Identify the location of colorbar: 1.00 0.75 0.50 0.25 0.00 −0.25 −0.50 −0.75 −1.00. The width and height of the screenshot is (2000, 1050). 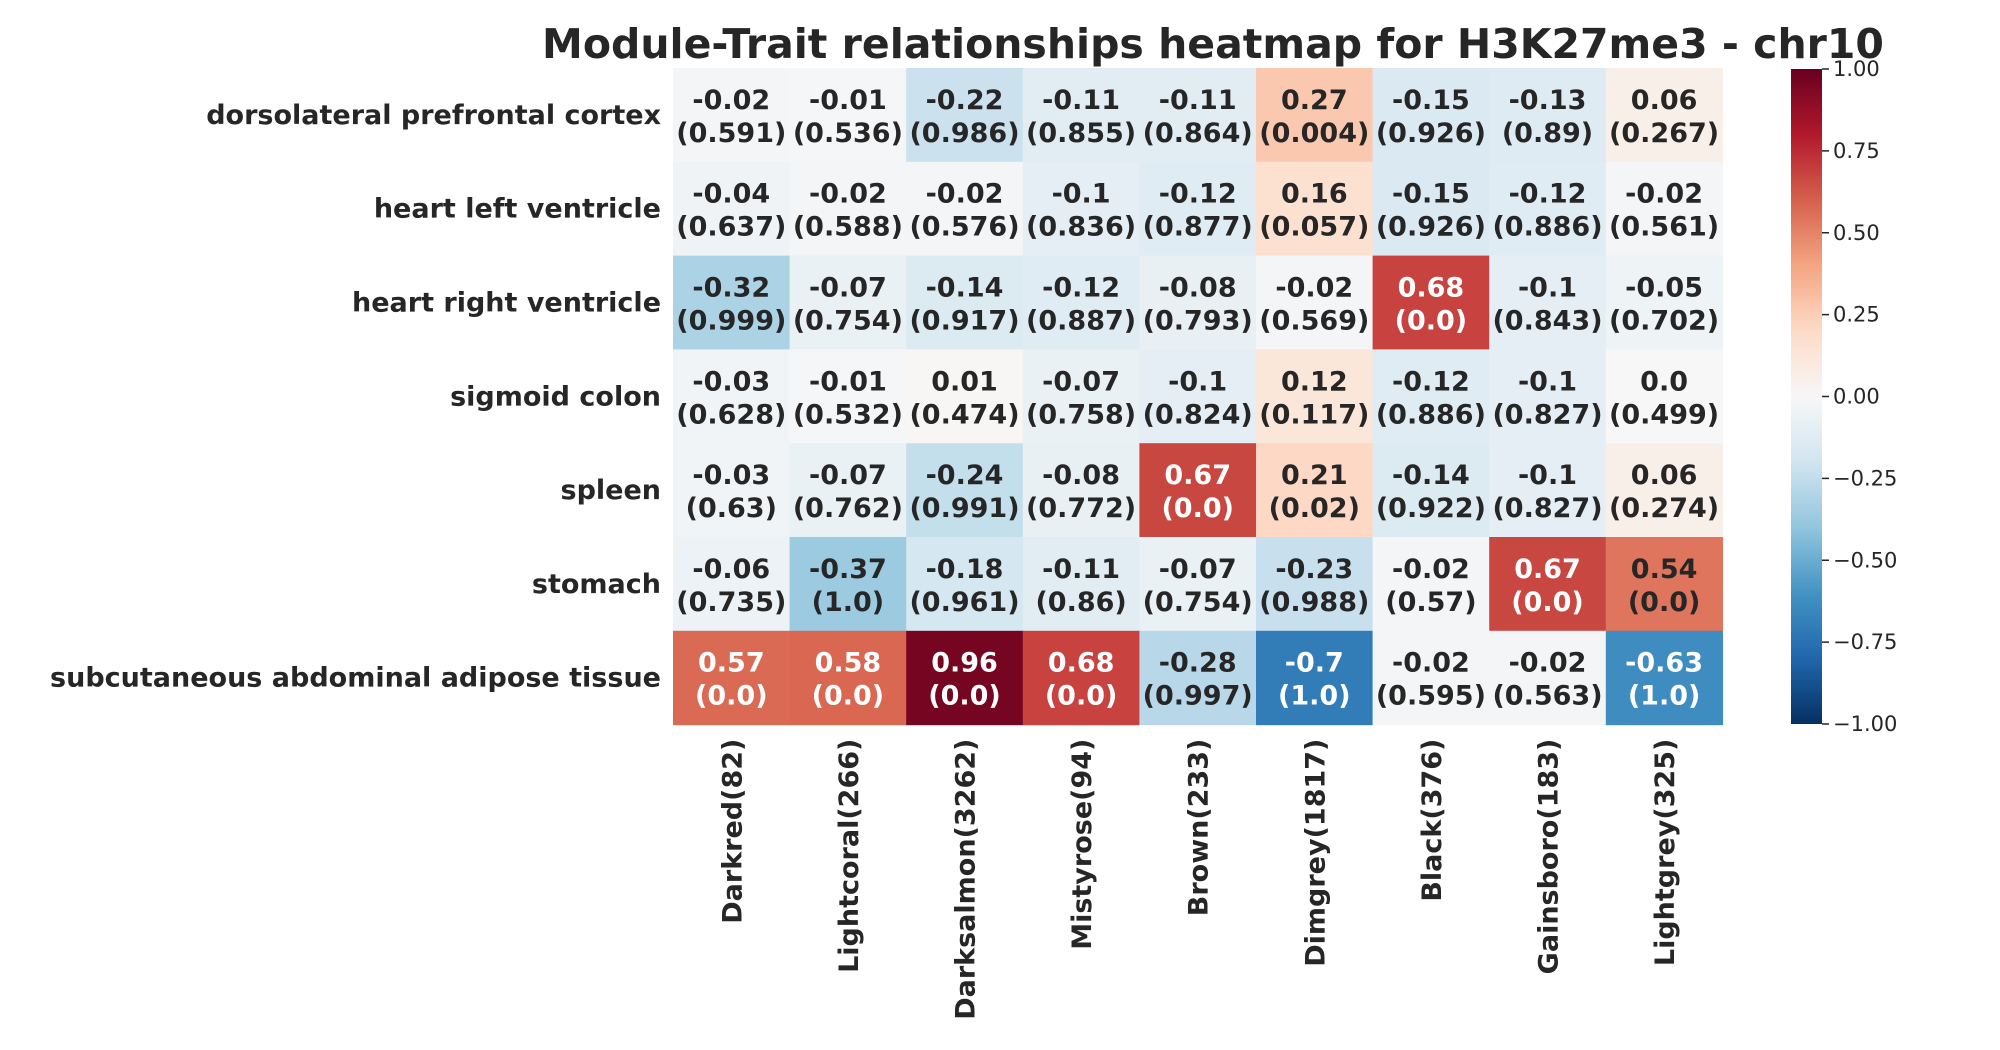
(1844, 396).